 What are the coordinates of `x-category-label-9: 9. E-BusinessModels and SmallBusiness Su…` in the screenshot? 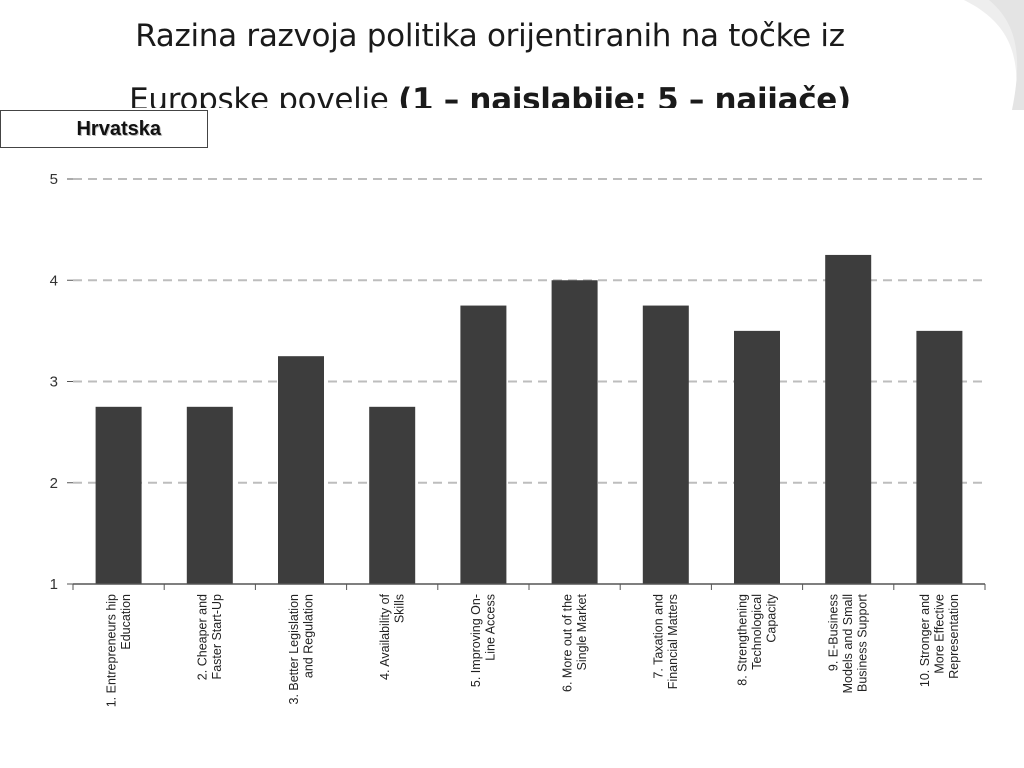 It's located at (848, 643).